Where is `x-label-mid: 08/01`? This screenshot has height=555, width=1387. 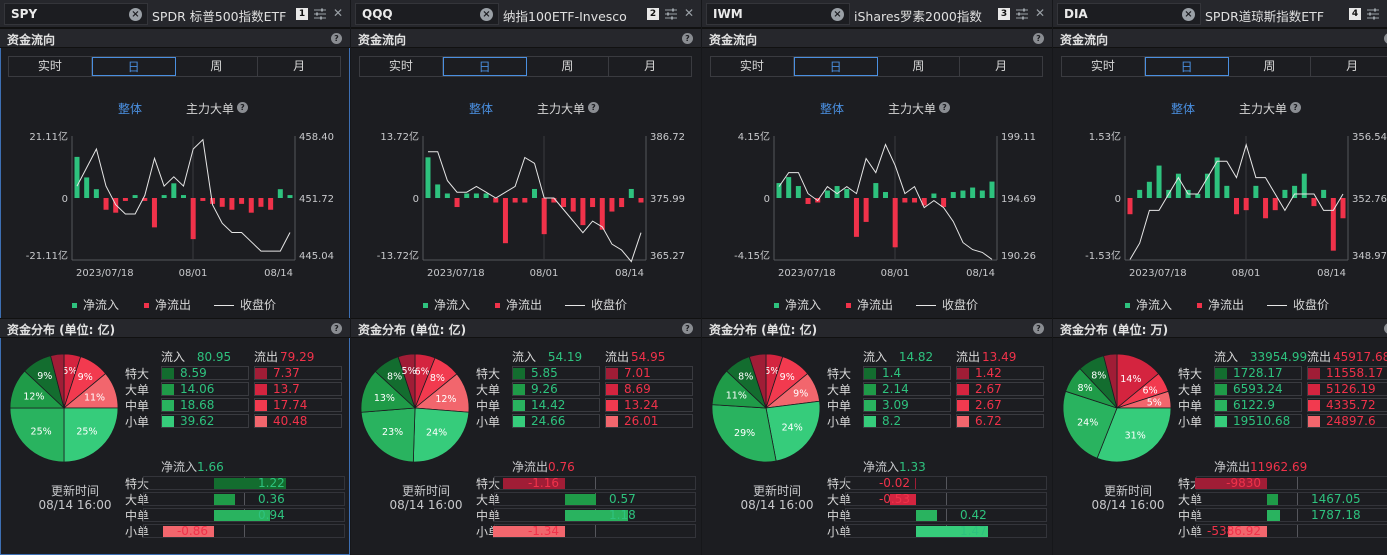
x-label-mid: 08/01 is located at coordinates (193, 273).